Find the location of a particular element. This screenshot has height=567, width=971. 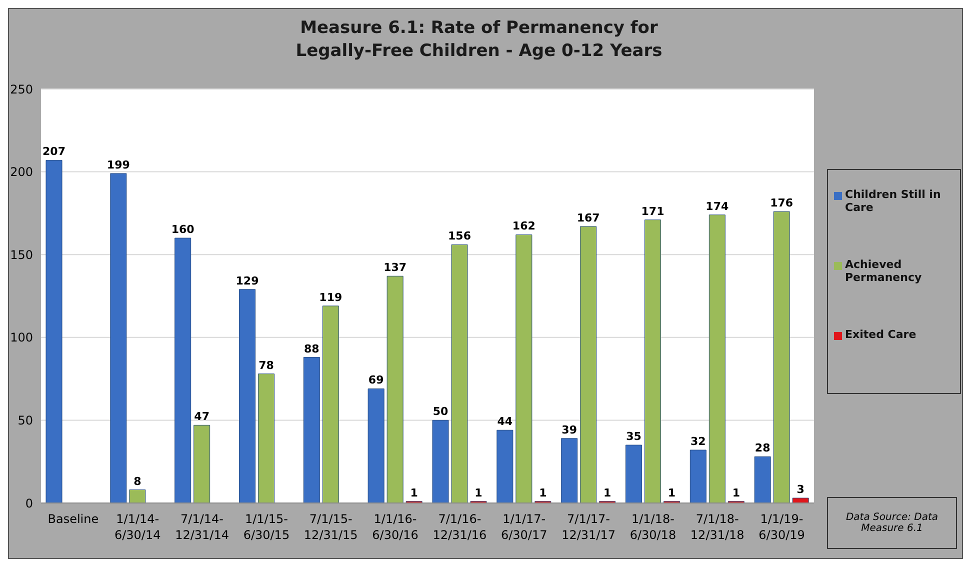

legend-label: Exited Care is located at coordinates (880, 334).